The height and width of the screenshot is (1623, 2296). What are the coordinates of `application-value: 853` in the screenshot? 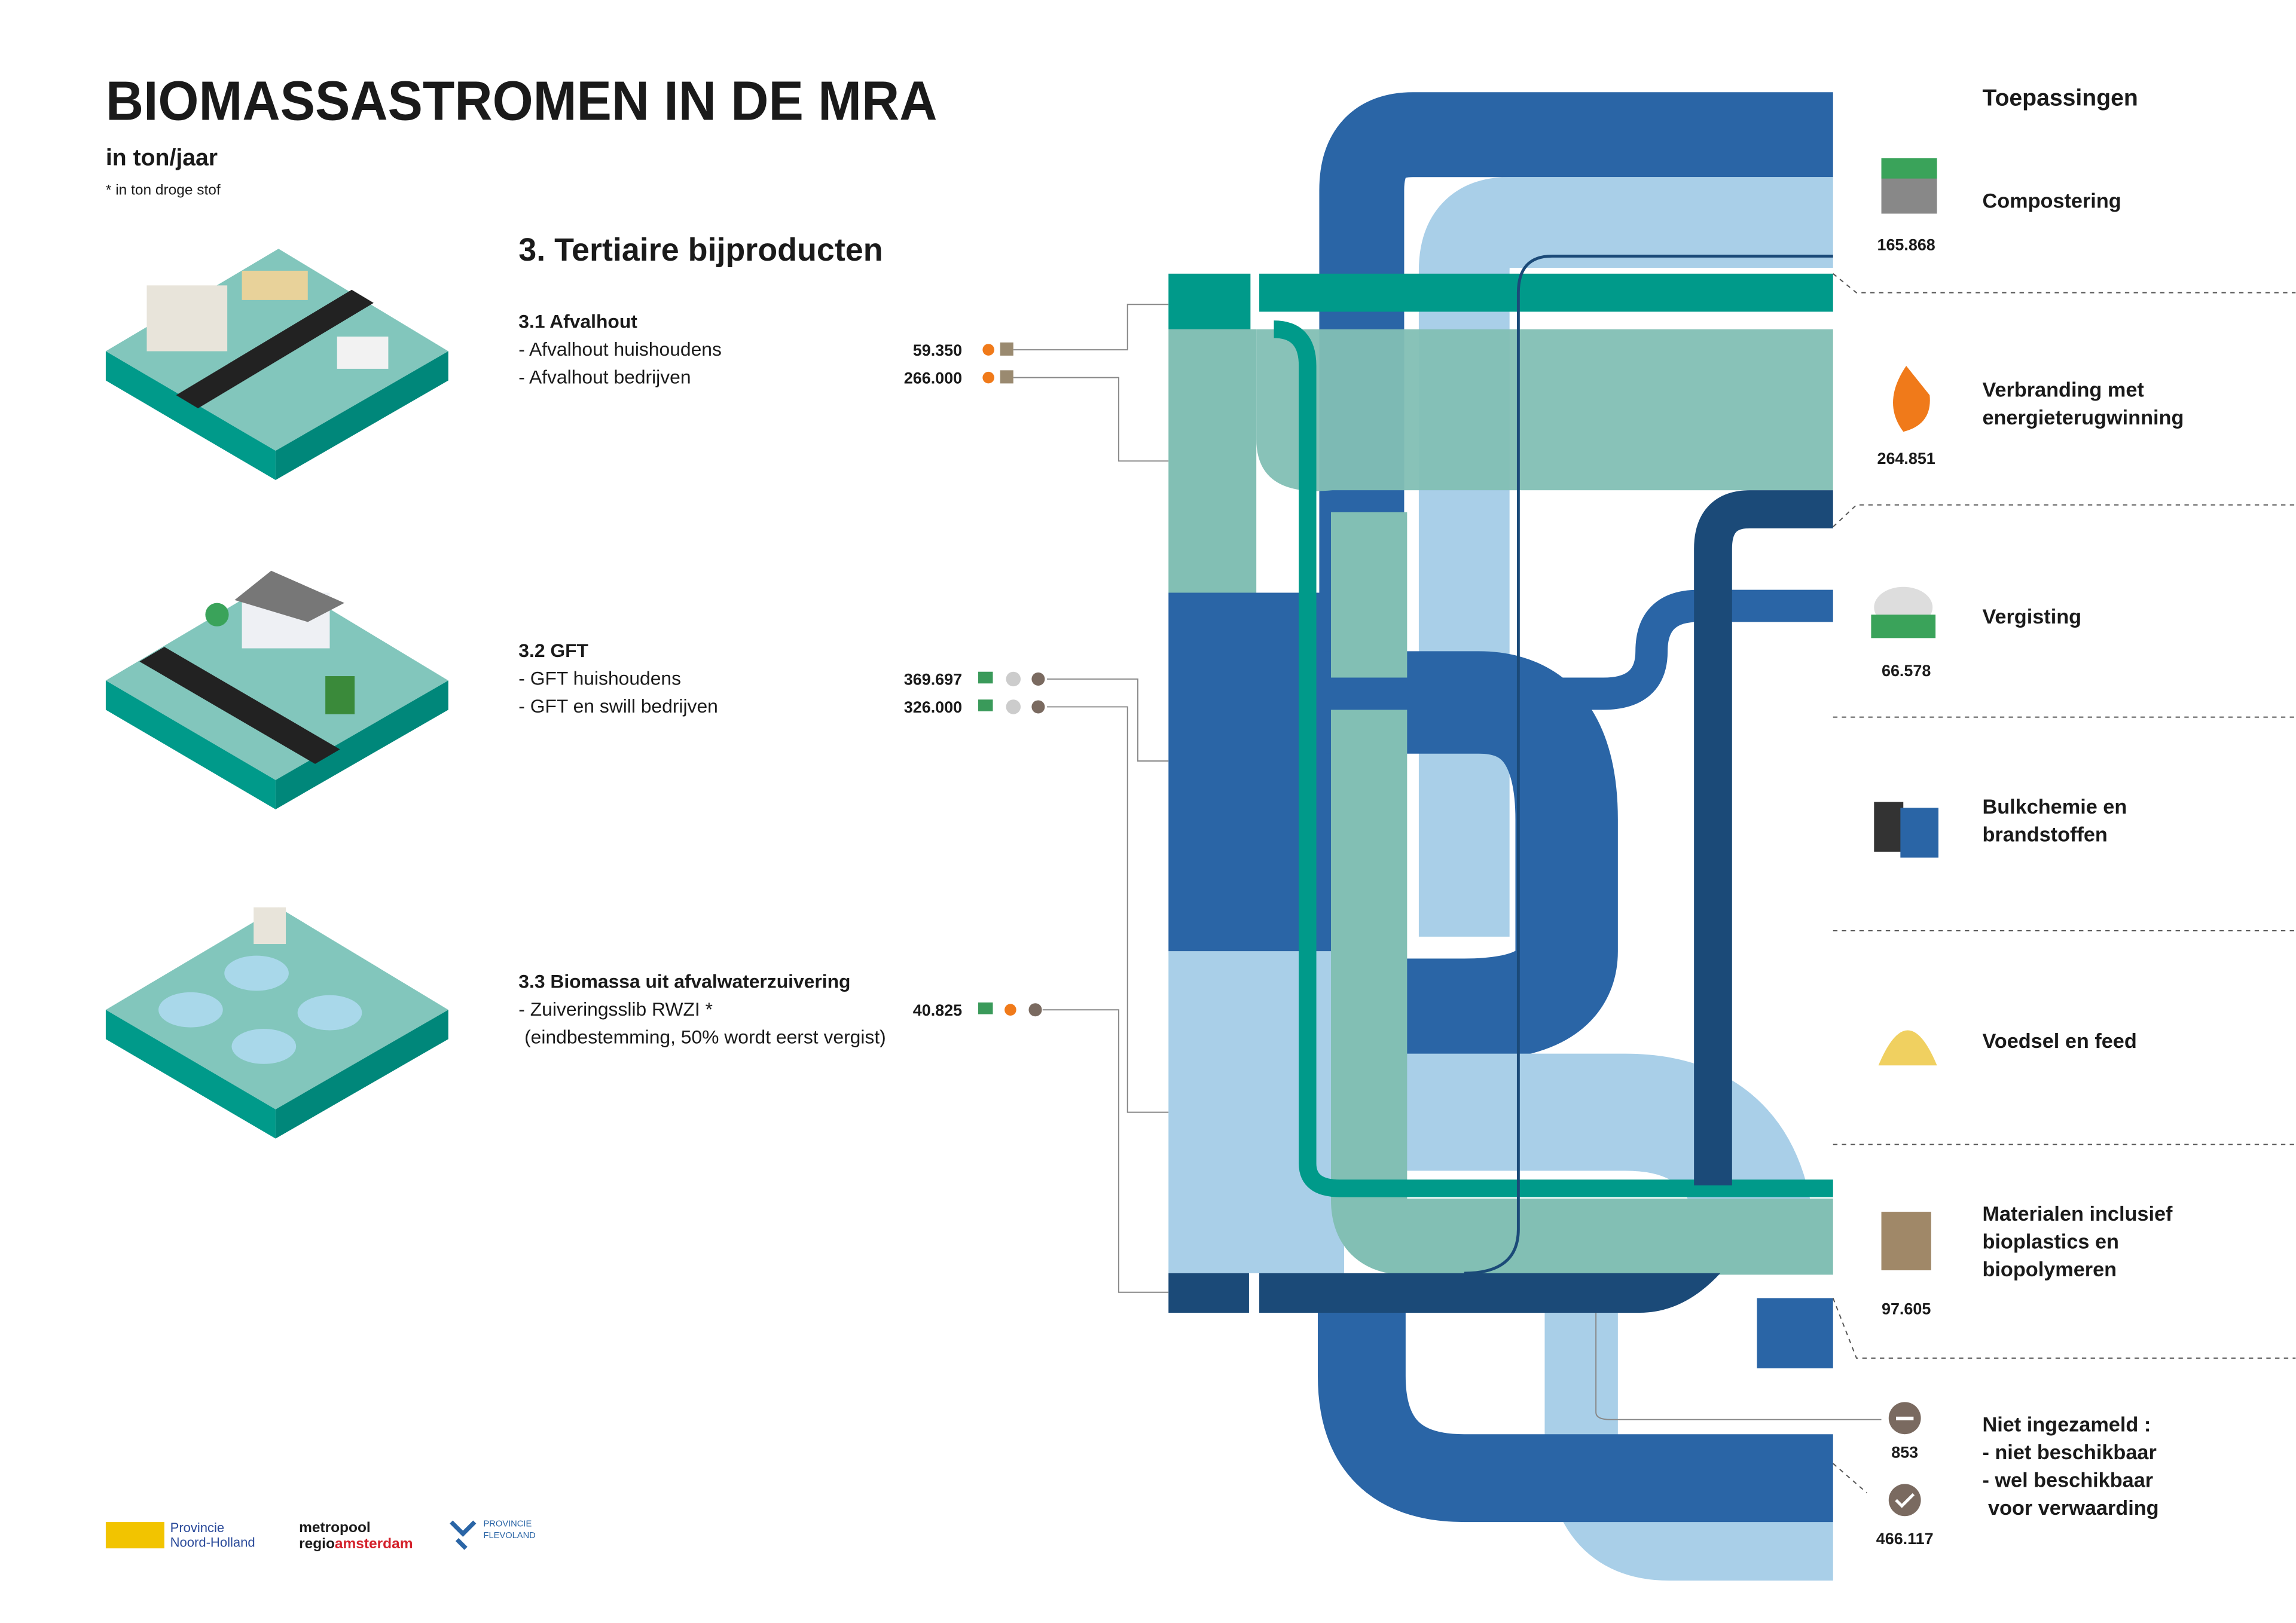 It's located at (1904, 1452).